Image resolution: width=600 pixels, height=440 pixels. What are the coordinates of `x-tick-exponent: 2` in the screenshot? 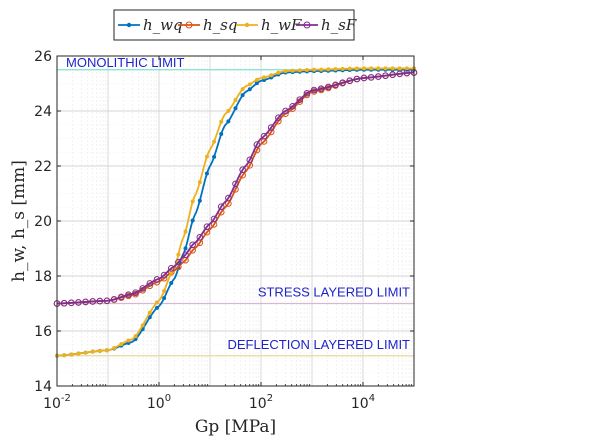 It's located at (270, 398).